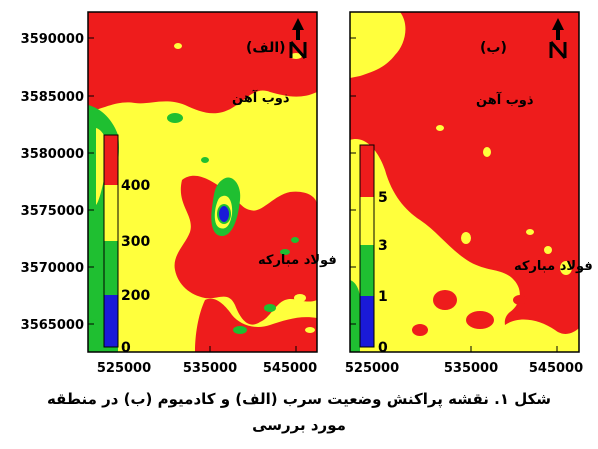 The height and width of the screenshot is (449, 598). I want to click on map-a-legend: 400 300 200 0, so click(126, 245).